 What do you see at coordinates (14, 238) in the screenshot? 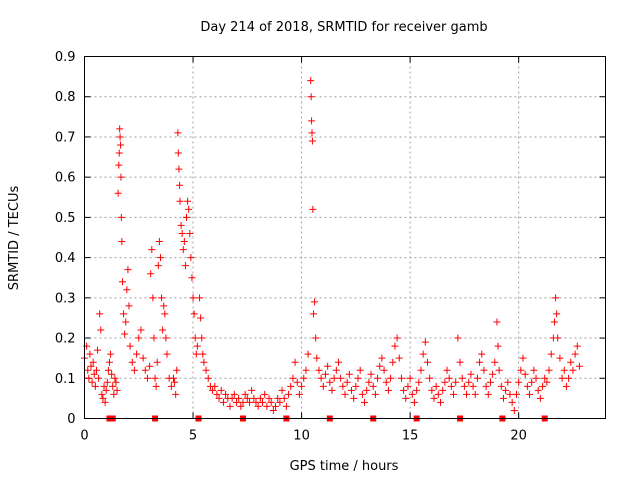
I see `y-axis-label: SRMTID / TECUs` at bounding box center [14, 238].